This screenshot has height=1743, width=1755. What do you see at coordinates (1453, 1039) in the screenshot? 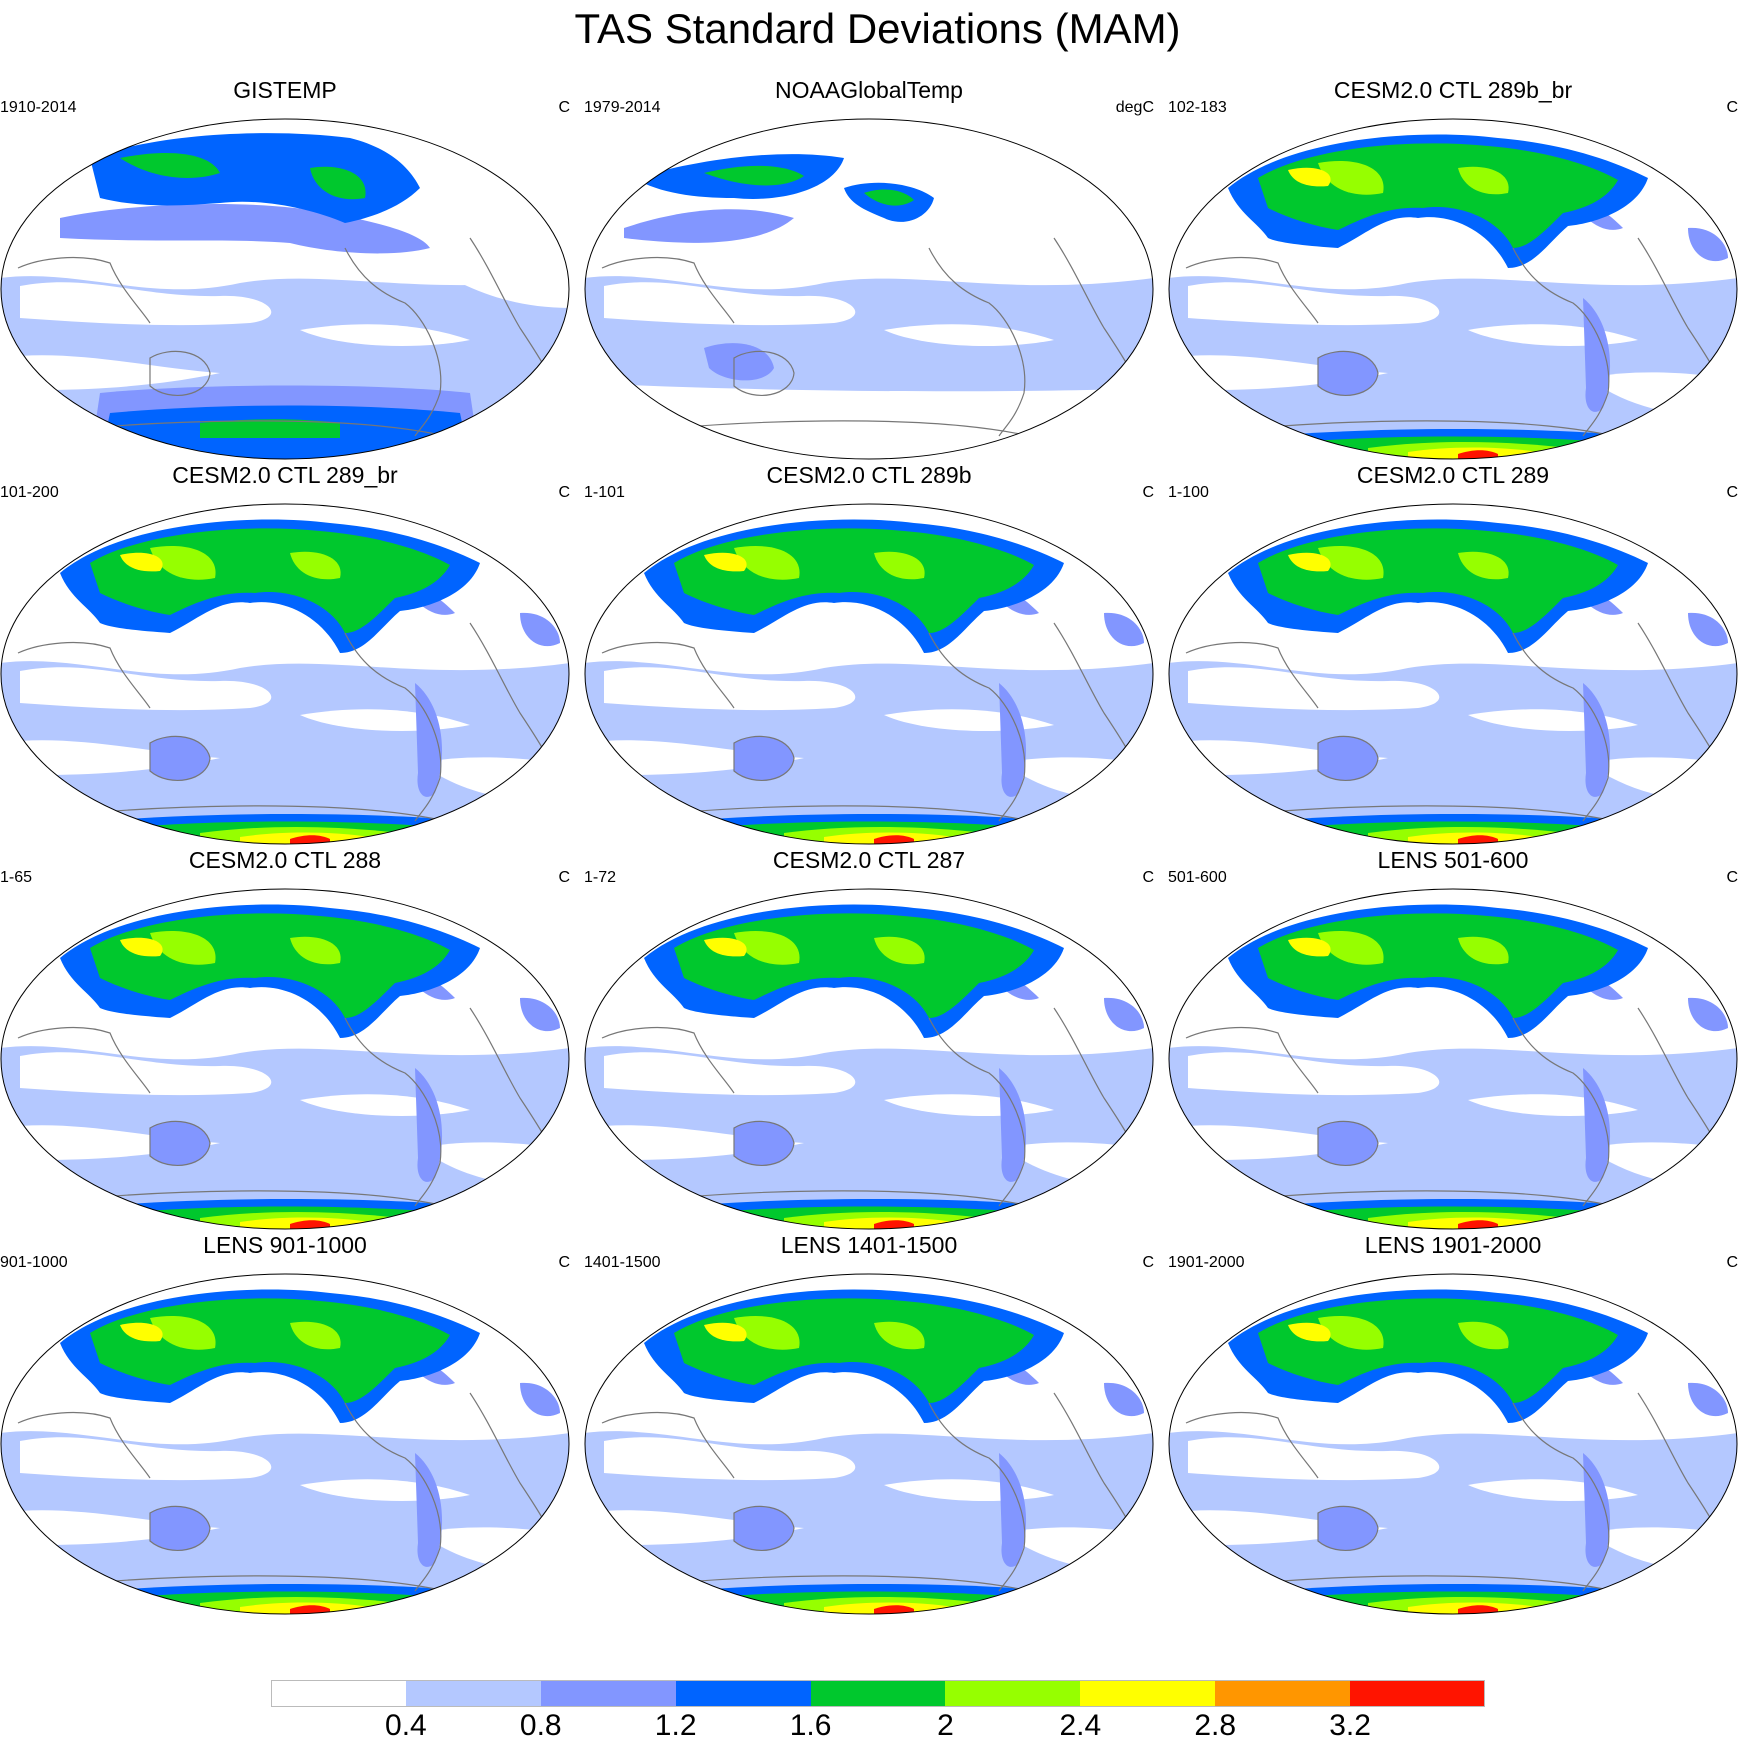
I see `map-panel: LENS 501-600 501-600 C` at bounding box center [1453, 1039].